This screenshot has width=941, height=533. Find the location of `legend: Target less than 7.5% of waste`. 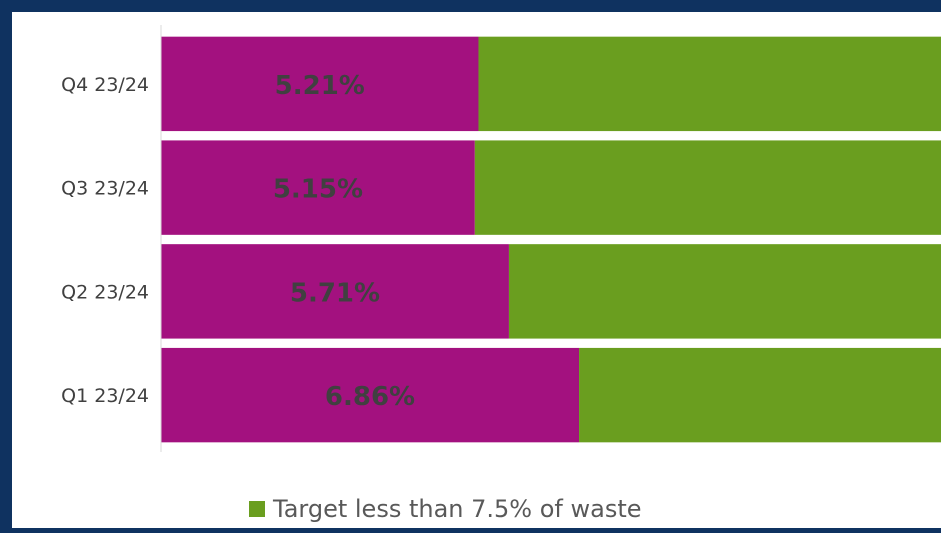

legend: Target less than 7.5% of waste is located at coordinates (445, 509).